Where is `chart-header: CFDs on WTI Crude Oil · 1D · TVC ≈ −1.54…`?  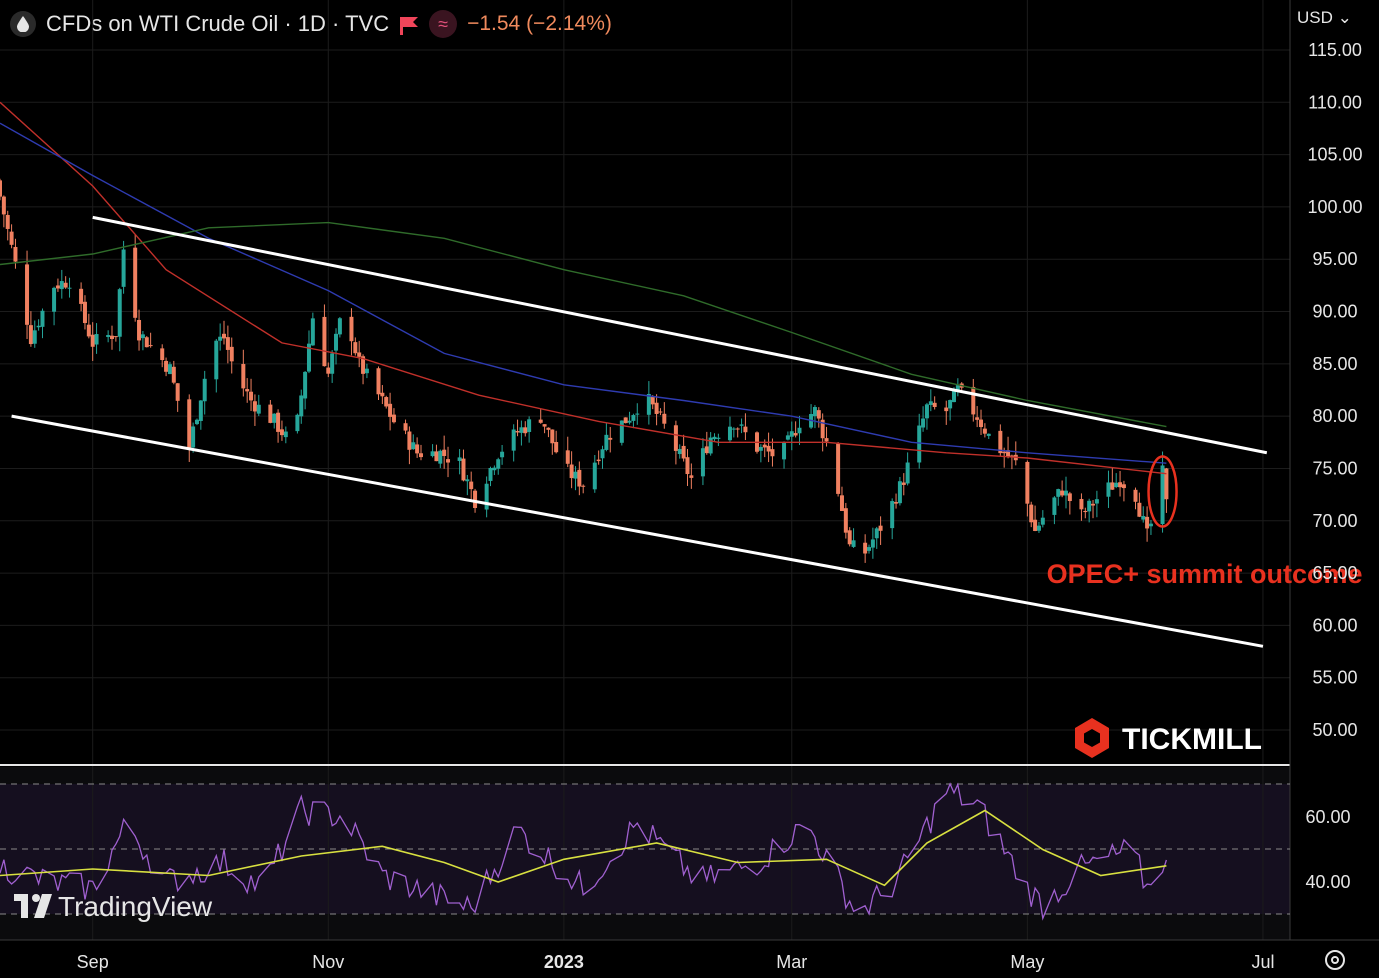
chart-header: CFDs on WTI Crude Oil · 1D · TVC ≈ −1.54… is located at coordinates (311, 24).